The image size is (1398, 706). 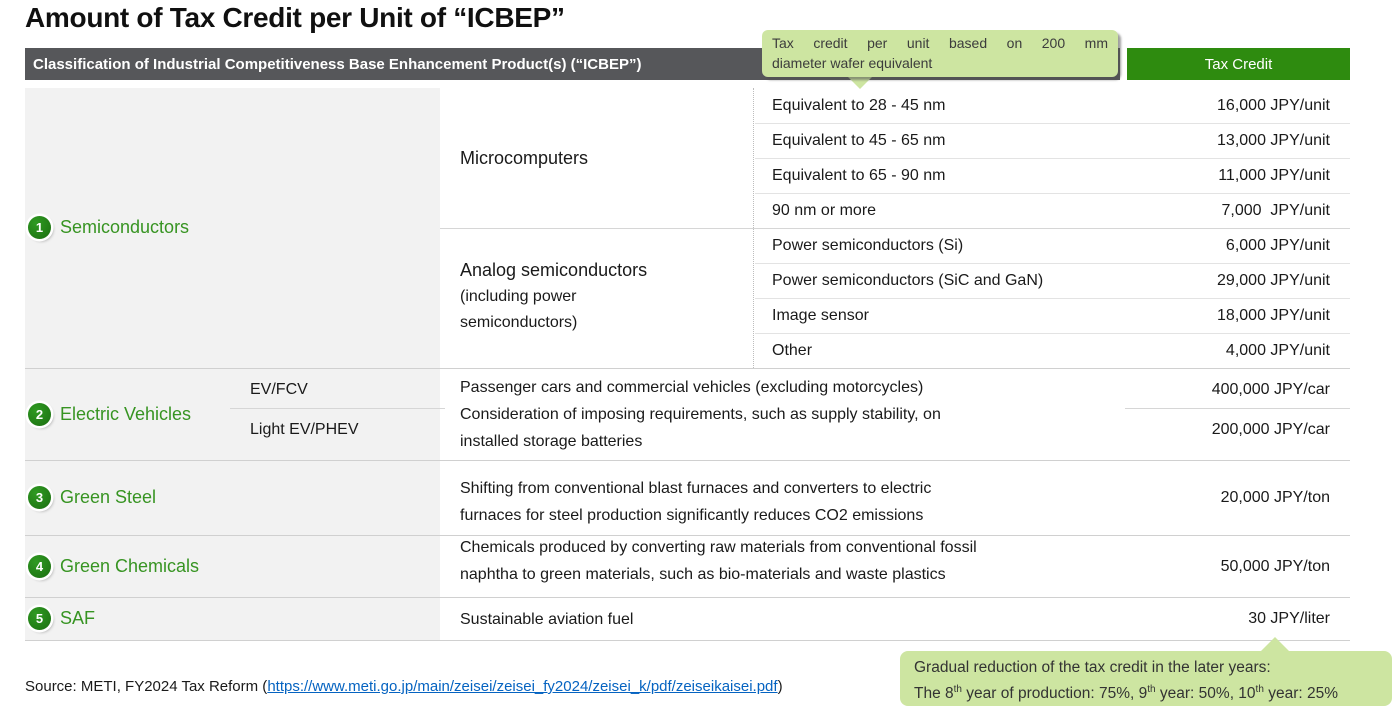 What do you see at coordinates (125, 227) in the screenshot?
I see `semiconductors-label: Semiconductors` at bounding box center [125, 227].